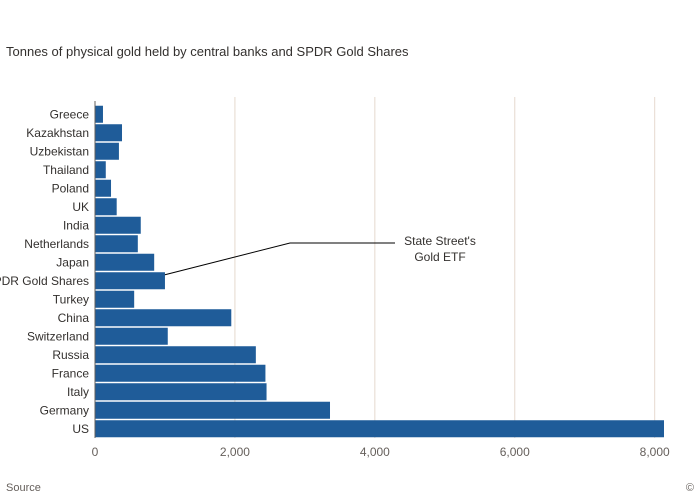 Image resolution: width=700 pixels, height=500 pixels. Describe the element at coordinates (76, 225) in the screenshot. I see `category-label-6: India` at that location.